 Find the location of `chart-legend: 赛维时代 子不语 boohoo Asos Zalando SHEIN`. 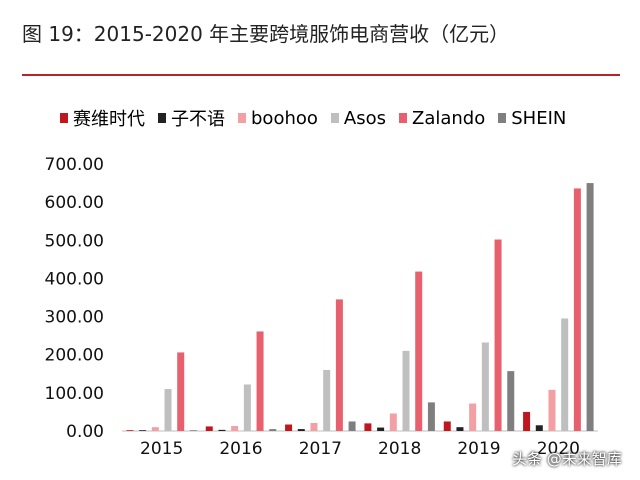

chart-legend: 赛维时代 子不语 boohoo Asos Zalando SHEIN is located at coordinates (319, 118).